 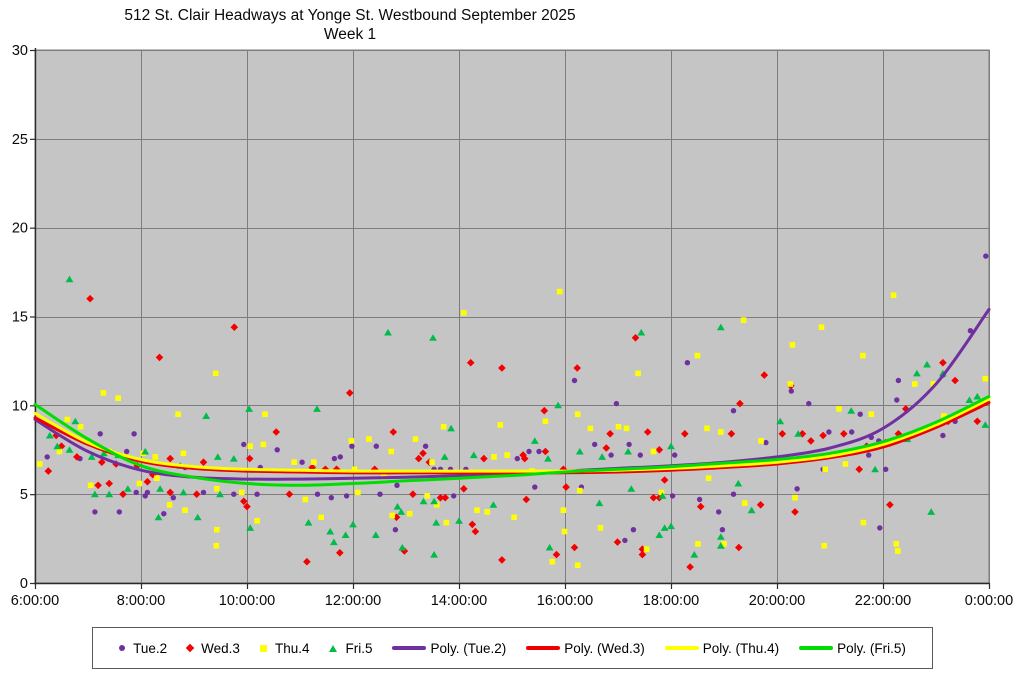 What do you see at coordinates (741, 648) in the screenshot?
I see `legend-label: Poly. (Thu.4)` at bounding box center [741, 648].